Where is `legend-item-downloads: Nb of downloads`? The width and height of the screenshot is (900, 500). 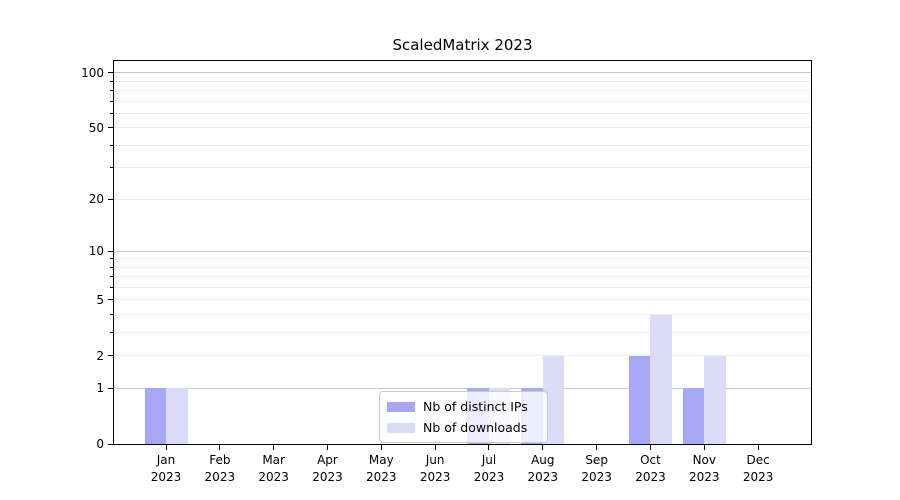
legend-item-downloads: Nb of downloads is located at coordinates (463, 427).